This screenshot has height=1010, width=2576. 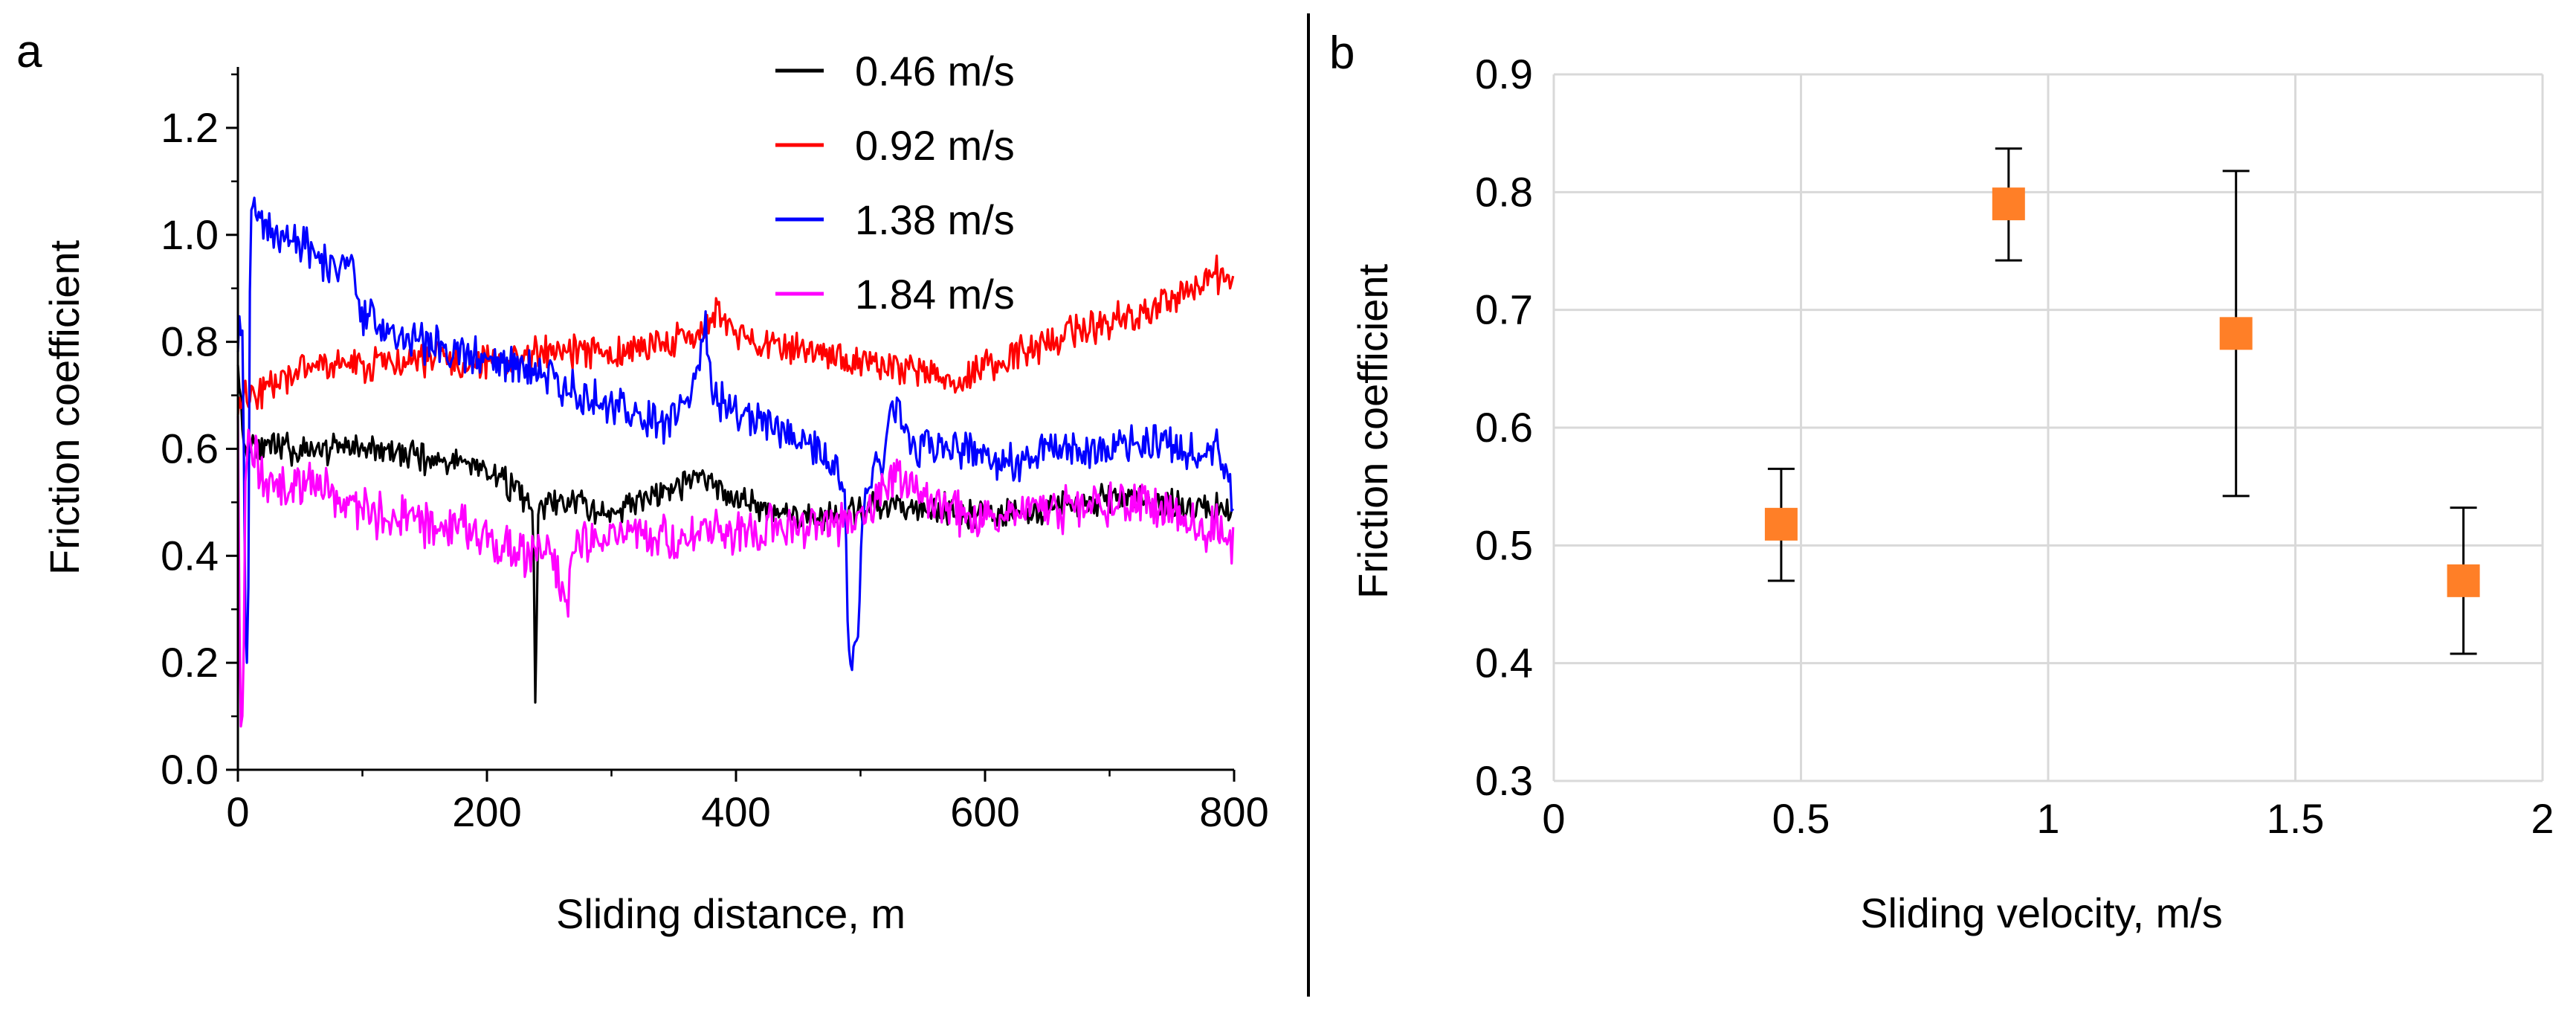 I want to click on panel-b-y-tick-label: 0.3, so click(x=1504, y=780).